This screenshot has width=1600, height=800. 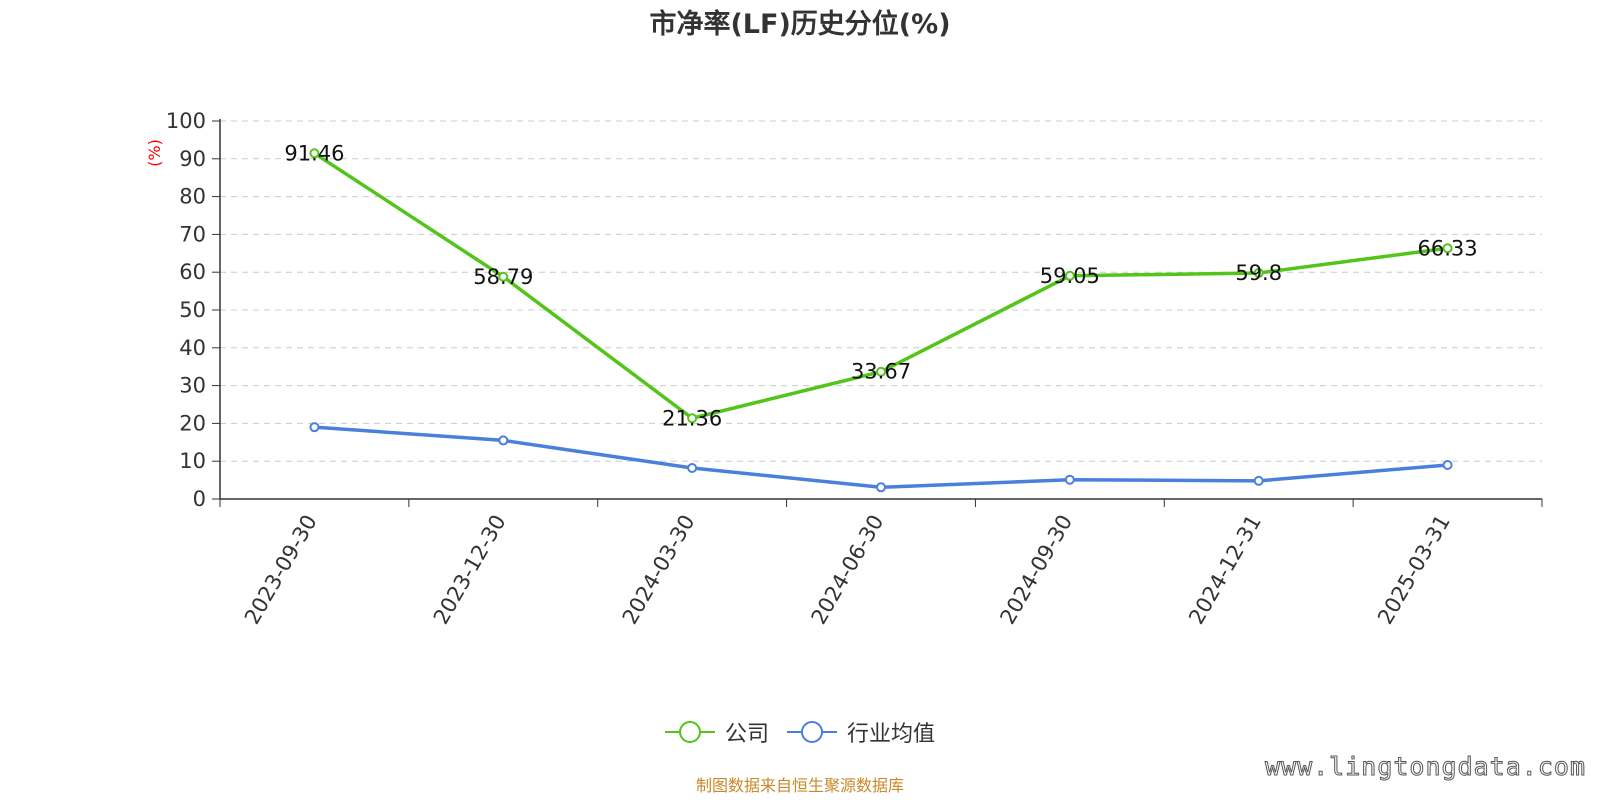 I want to click on y-tick-label: 70, so click(x=192, y=234).